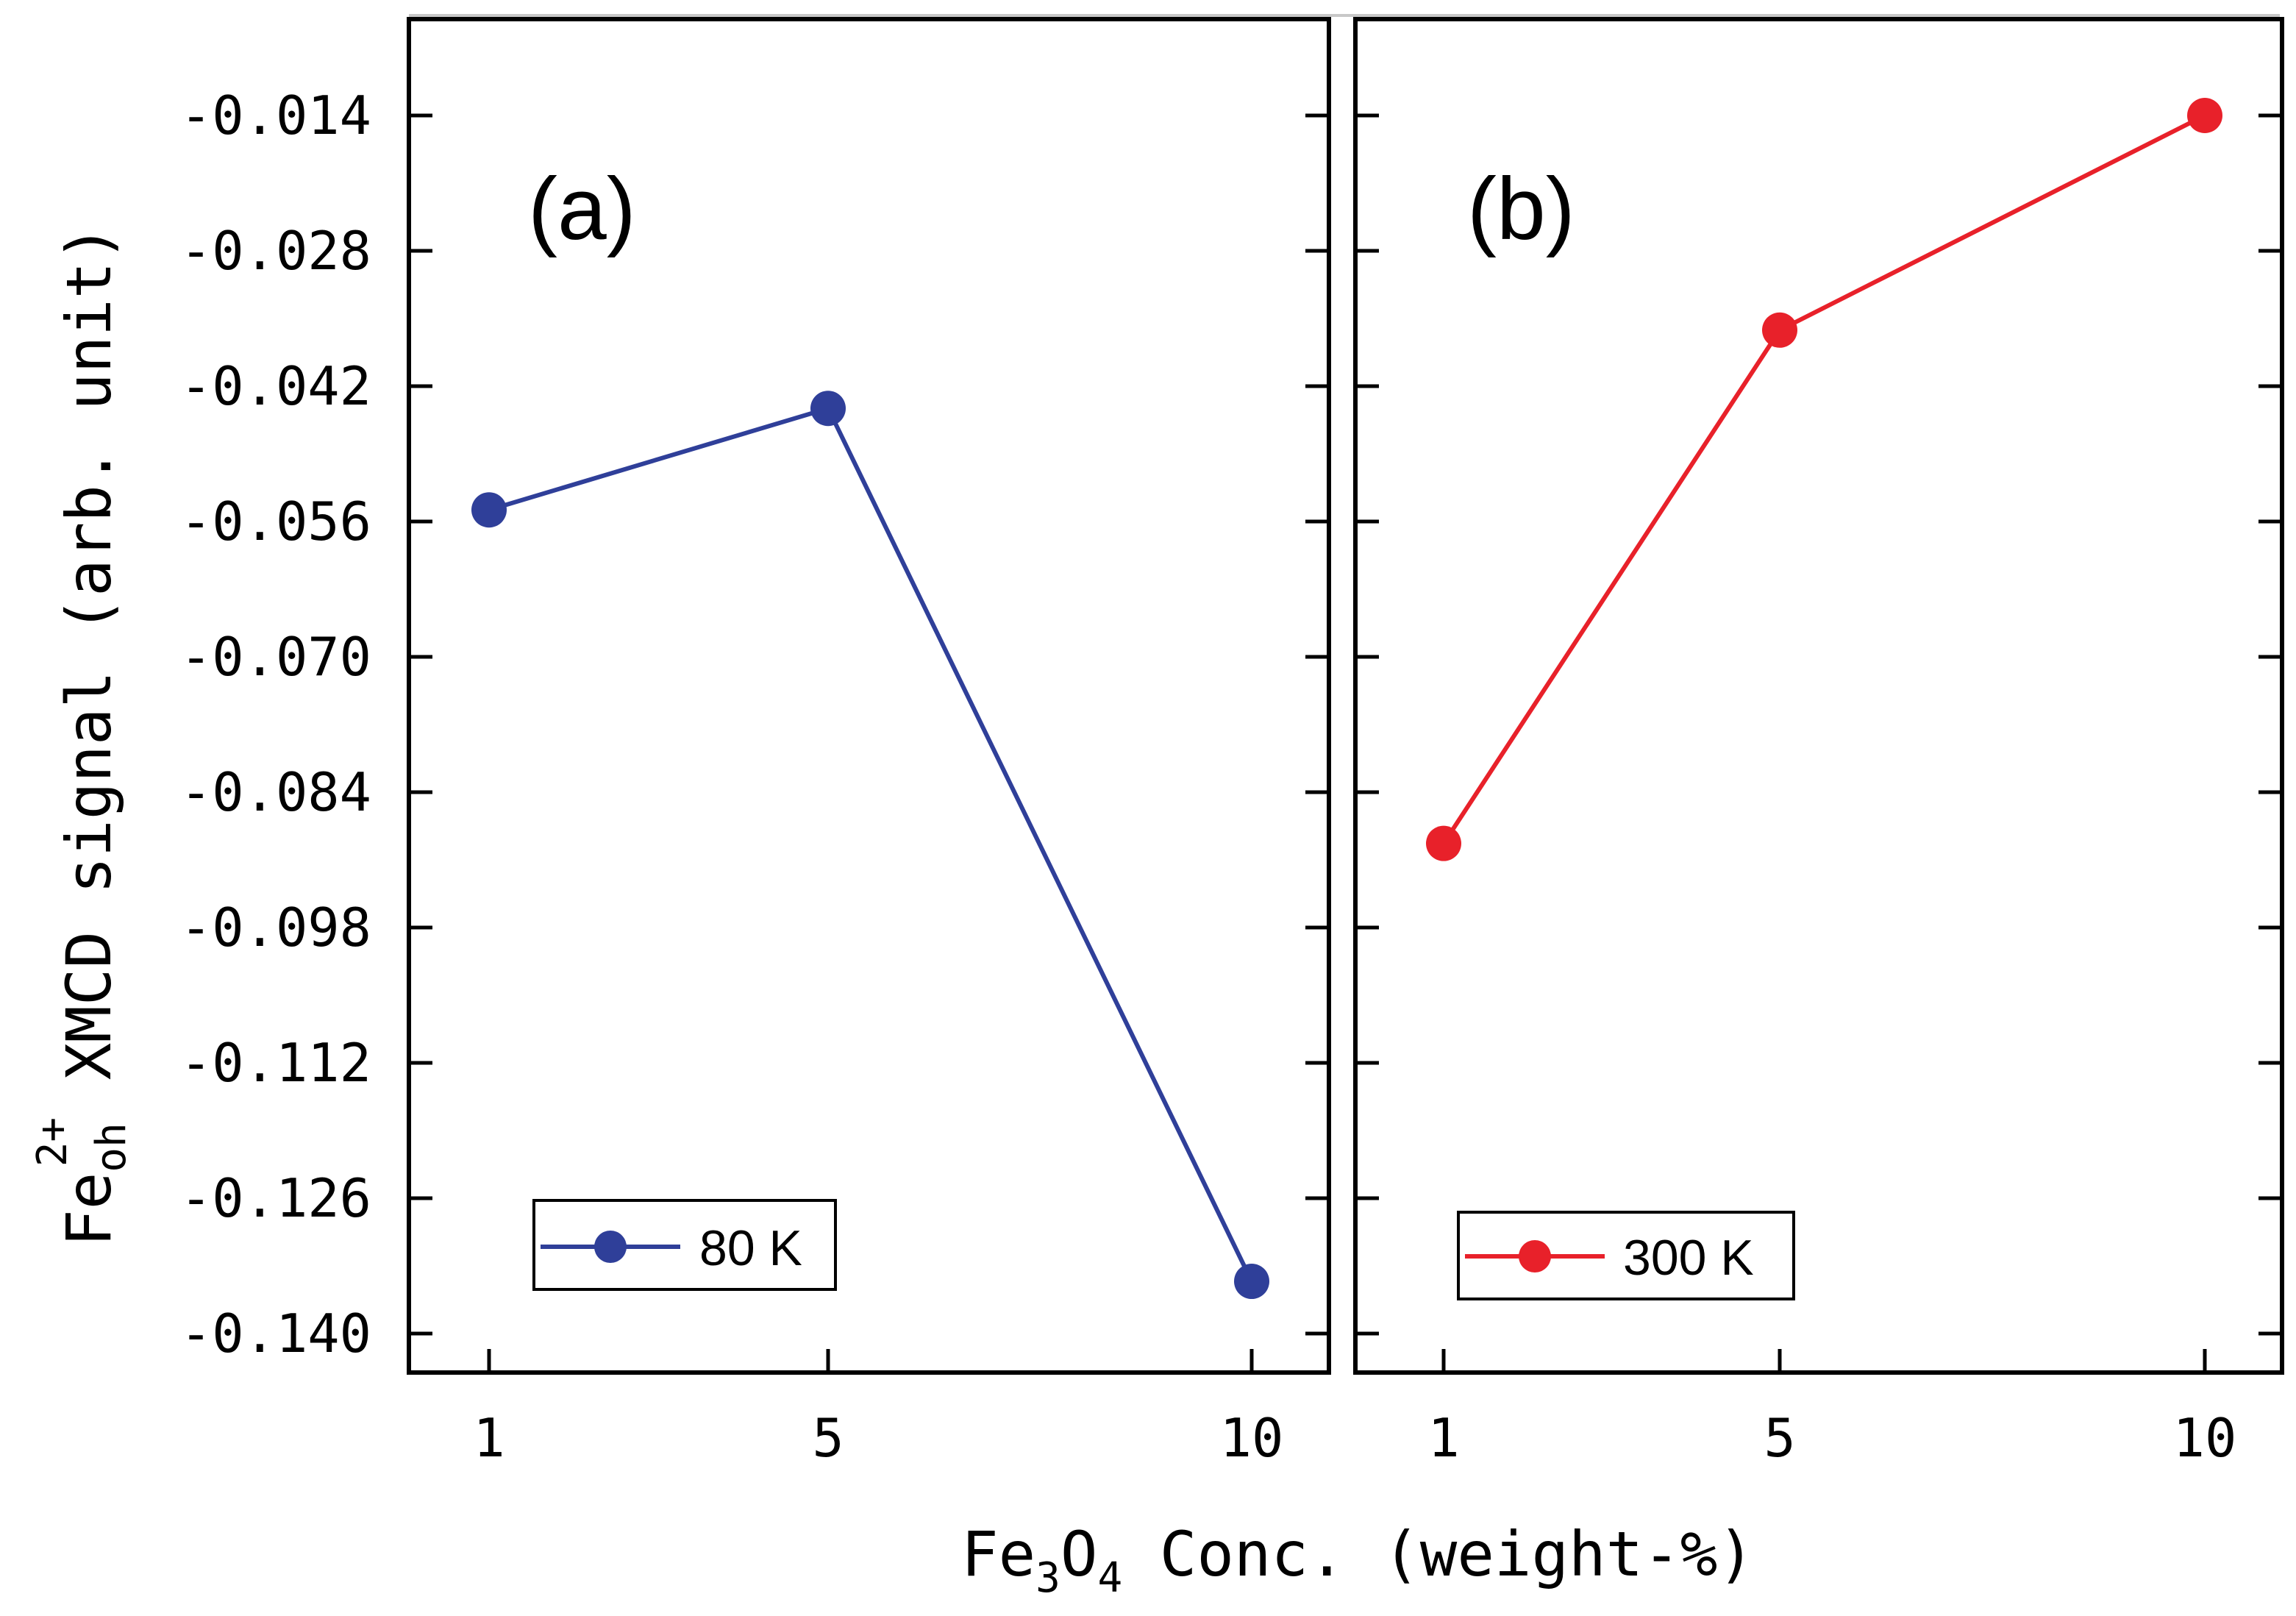 This screenshot has width=2296, height=1616. I want to click on y-axis-title: Feoh2+ XMCD signal (arb. unit), so click(82, 735).